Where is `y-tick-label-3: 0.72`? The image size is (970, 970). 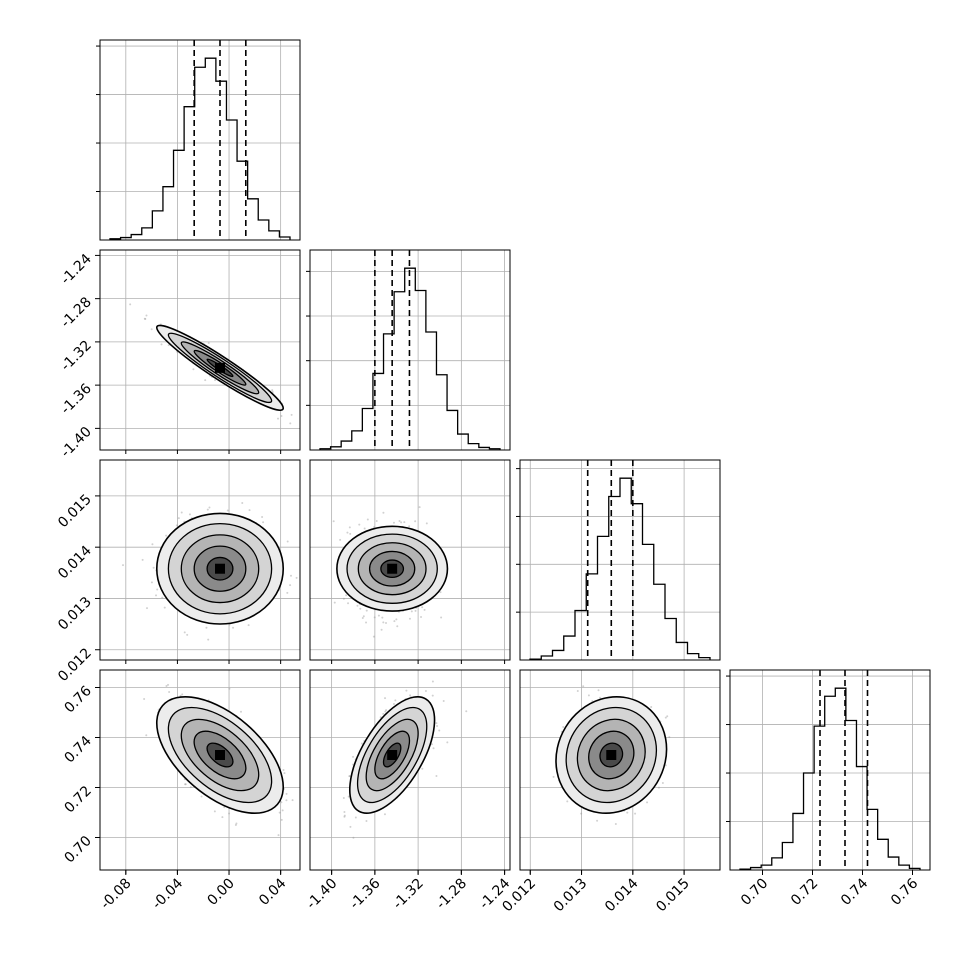 y-tick-label-3: 0.72 is located at coordinates (77, 799).